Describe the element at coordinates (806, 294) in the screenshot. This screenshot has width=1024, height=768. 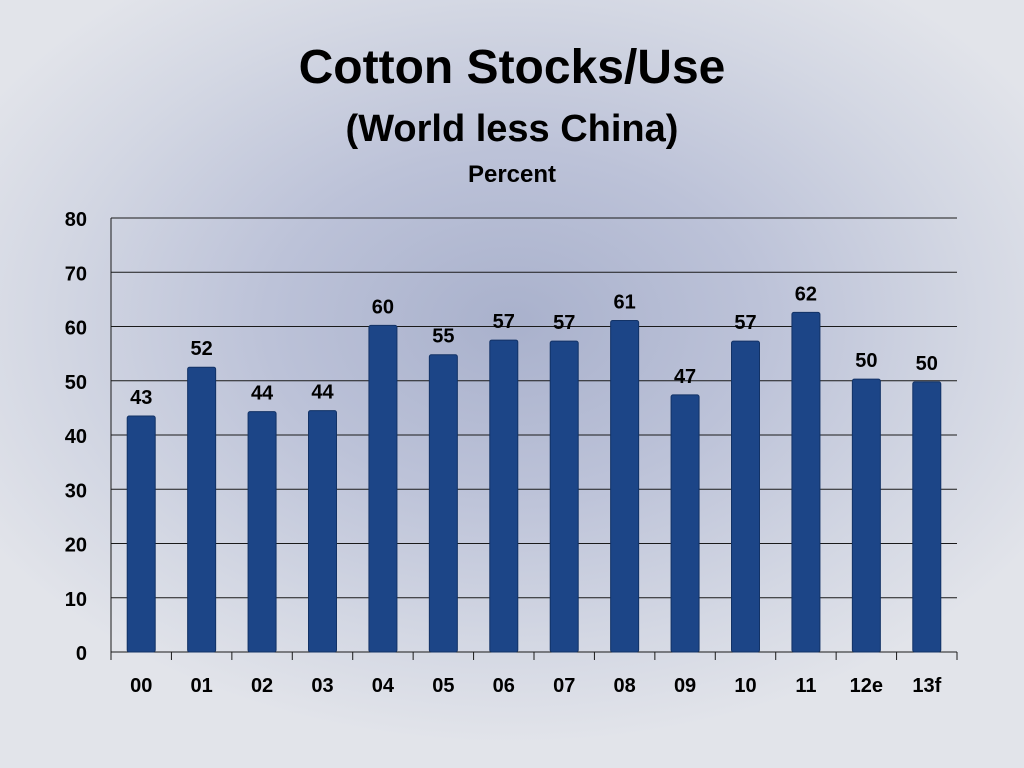
I see `data-label: 62` at that location.